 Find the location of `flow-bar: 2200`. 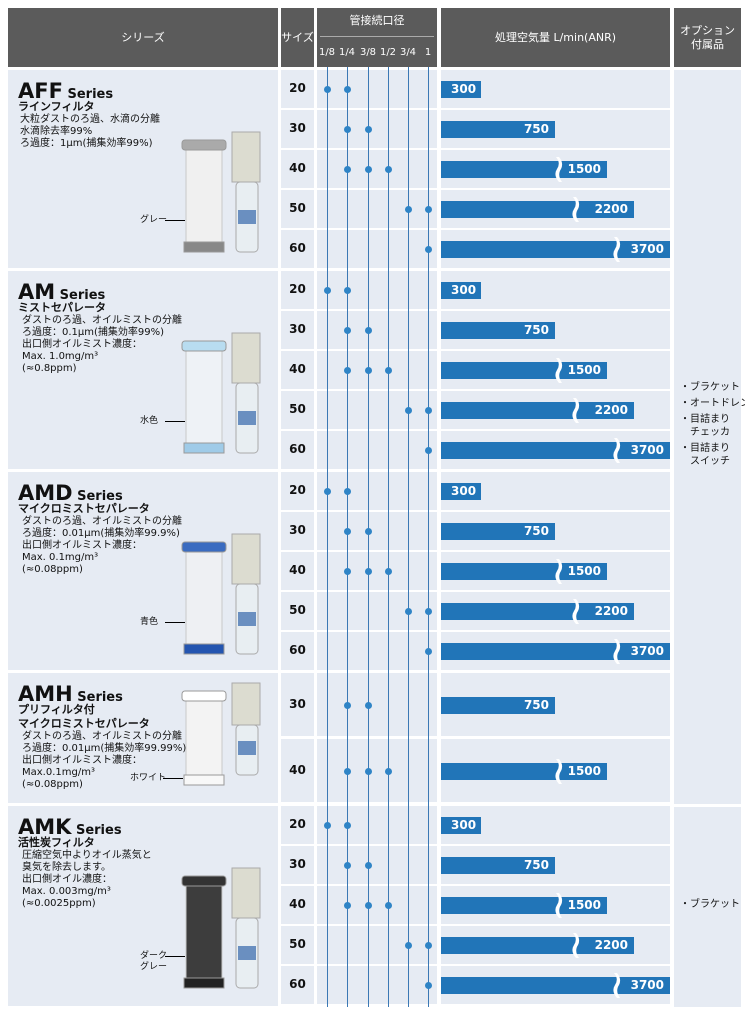

flow-bar: 2200 is located at coordinates (537, 209).